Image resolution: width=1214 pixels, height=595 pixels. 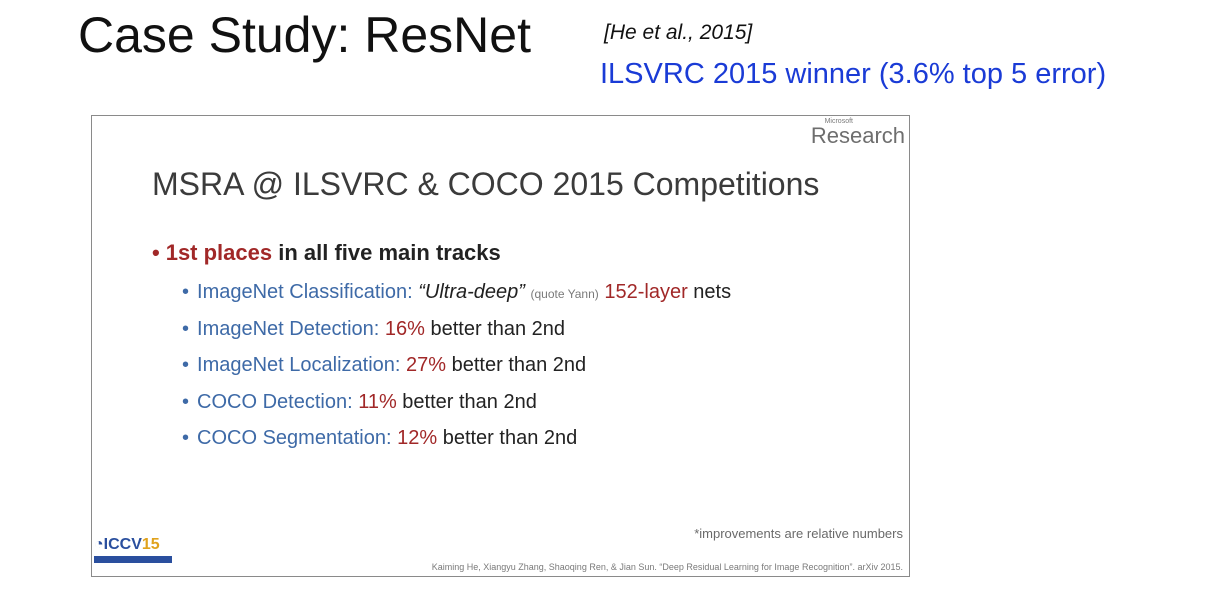 I want to click on bullet-text: in all five main tracks, so click(x=386, y=252).